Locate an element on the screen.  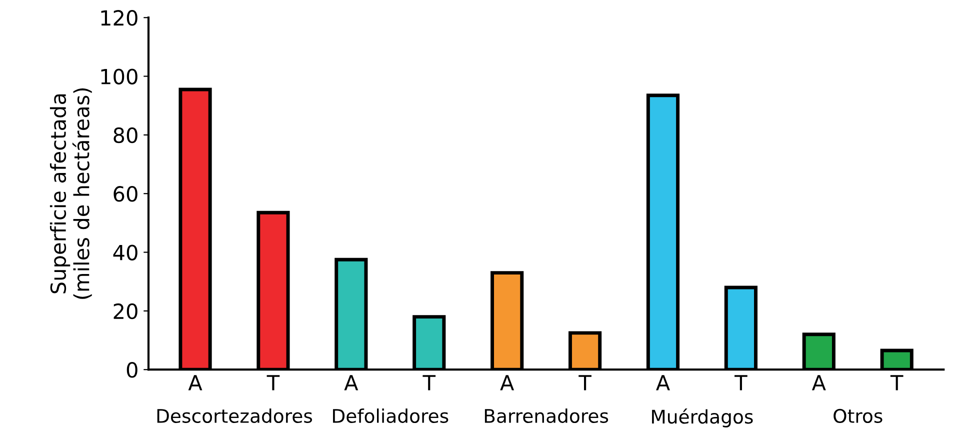
text: Muérdagos is located at coordinates (702, 418).